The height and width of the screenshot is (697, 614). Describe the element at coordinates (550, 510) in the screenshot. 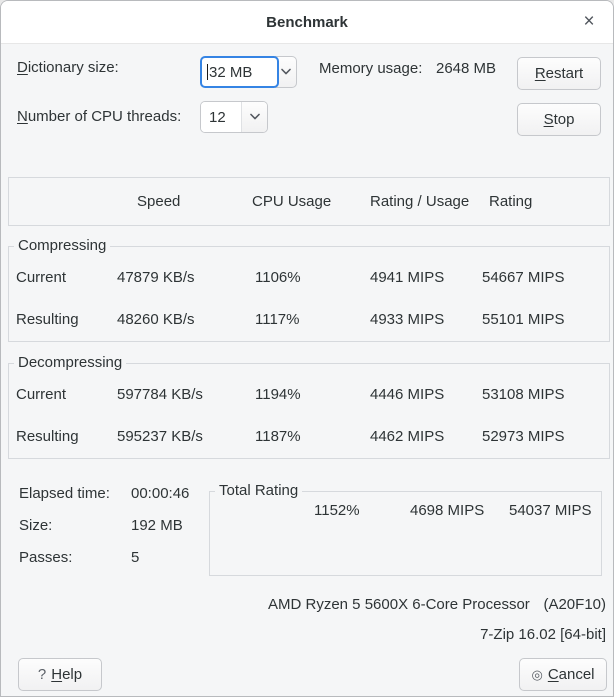

I see `total-rating-cell: 54037 MIPS` at that location.